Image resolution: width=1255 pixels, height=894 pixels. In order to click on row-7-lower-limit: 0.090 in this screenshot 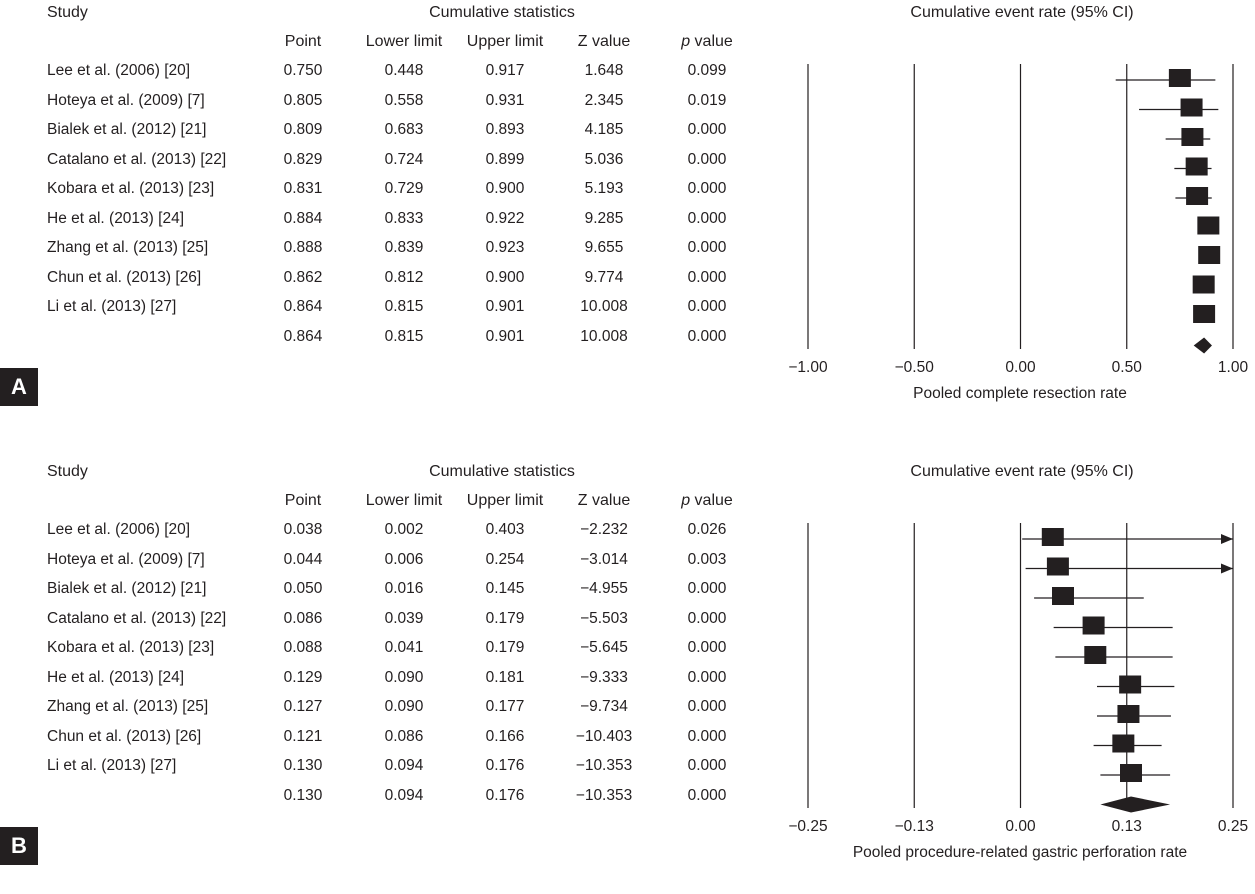, I will do `click(404, 706)`.